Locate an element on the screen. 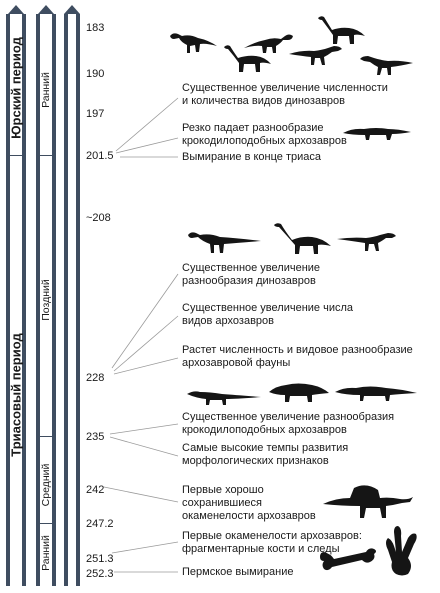 Image resolution: width=440 pixels, height=593 pixels. tick-label: 228 is located at coordinates (95, 378).